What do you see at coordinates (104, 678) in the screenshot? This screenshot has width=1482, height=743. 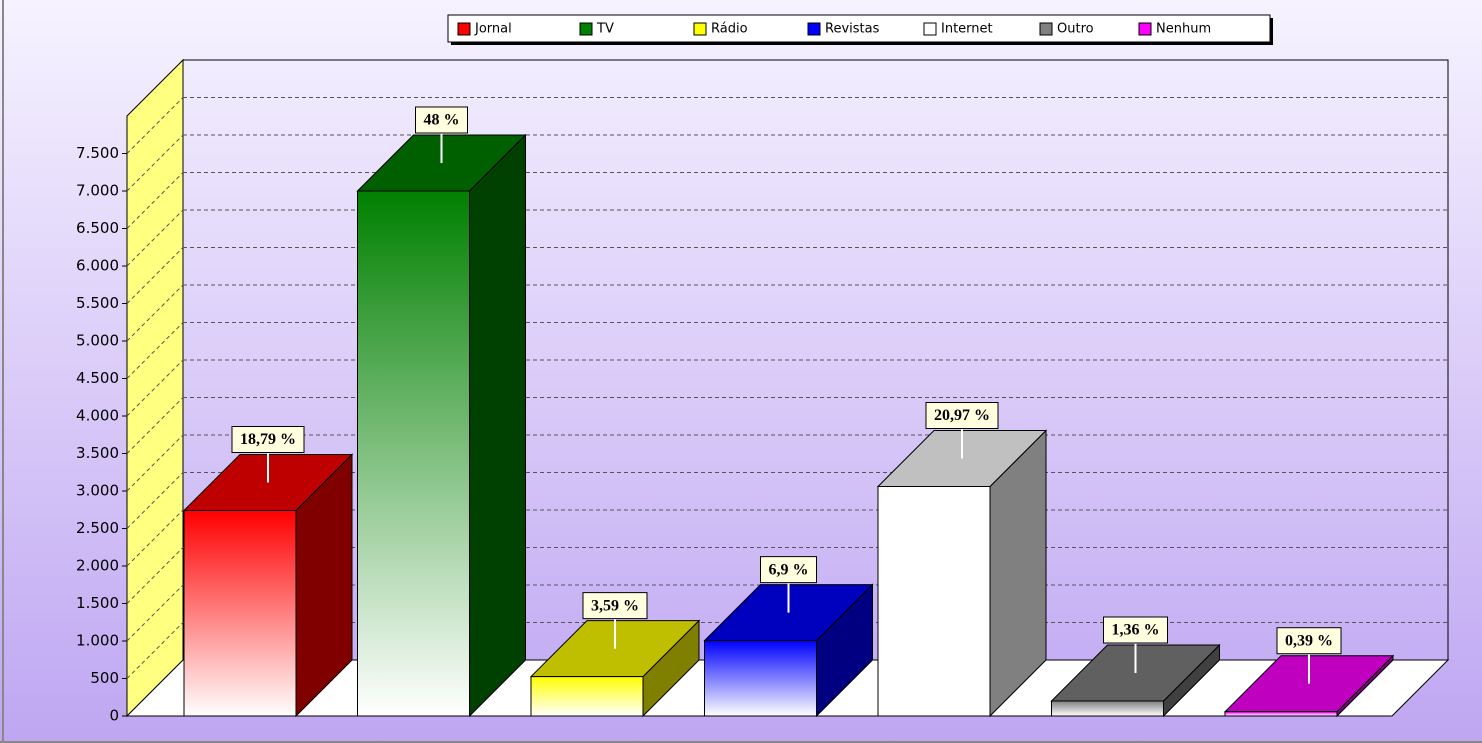 I see `y-tick-label: 500` at bounding box center [104, 678].